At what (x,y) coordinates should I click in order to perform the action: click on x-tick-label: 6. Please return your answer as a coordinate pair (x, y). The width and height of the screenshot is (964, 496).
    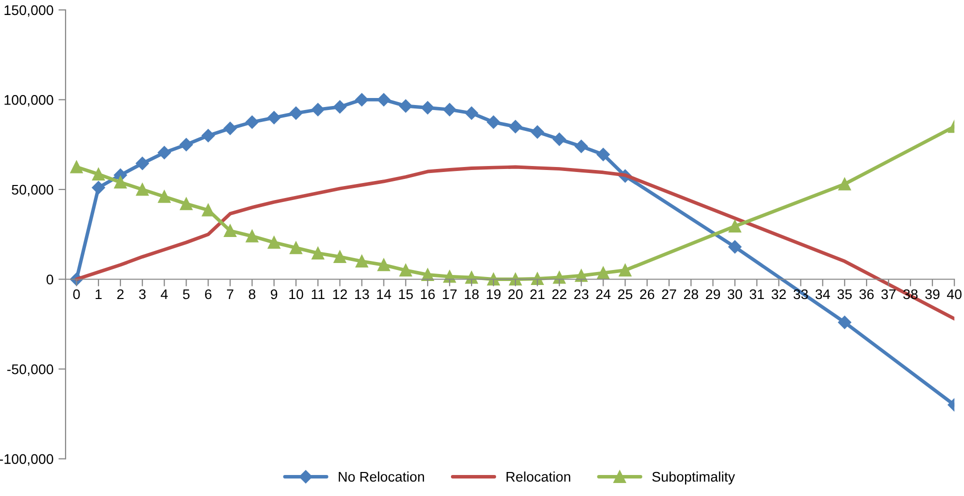
    Looking at the image, I should click on (208, 294).